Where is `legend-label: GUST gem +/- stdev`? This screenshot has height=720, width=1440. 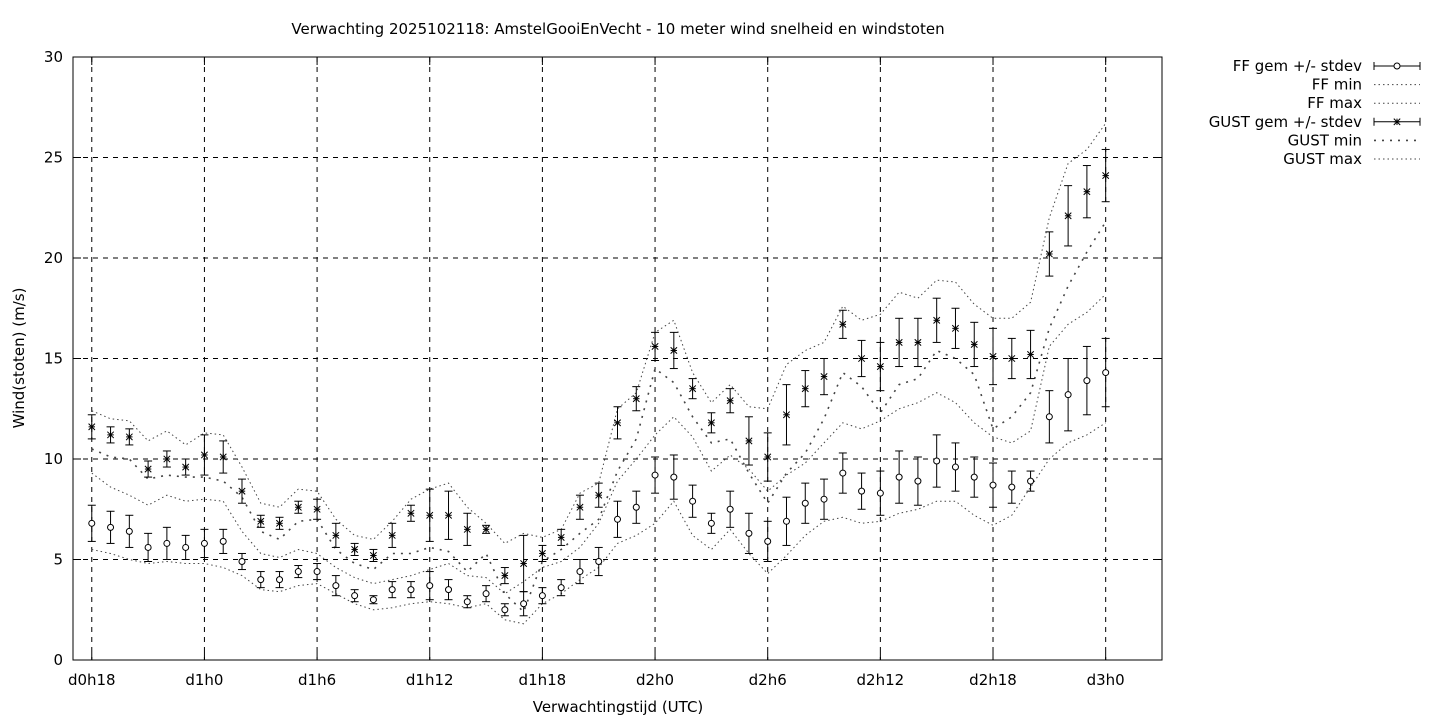 legend-label: GUST gem +/- stdev is located at coordinates (1285, 122).